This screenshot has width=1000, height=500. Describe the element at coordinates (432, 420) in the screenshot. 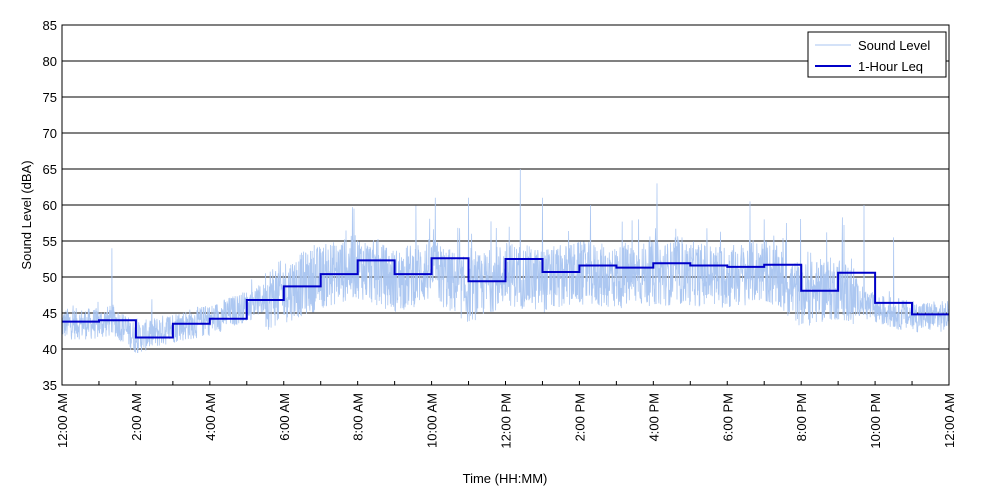

I see `x-tick-label: 10:00 AM` at that location.